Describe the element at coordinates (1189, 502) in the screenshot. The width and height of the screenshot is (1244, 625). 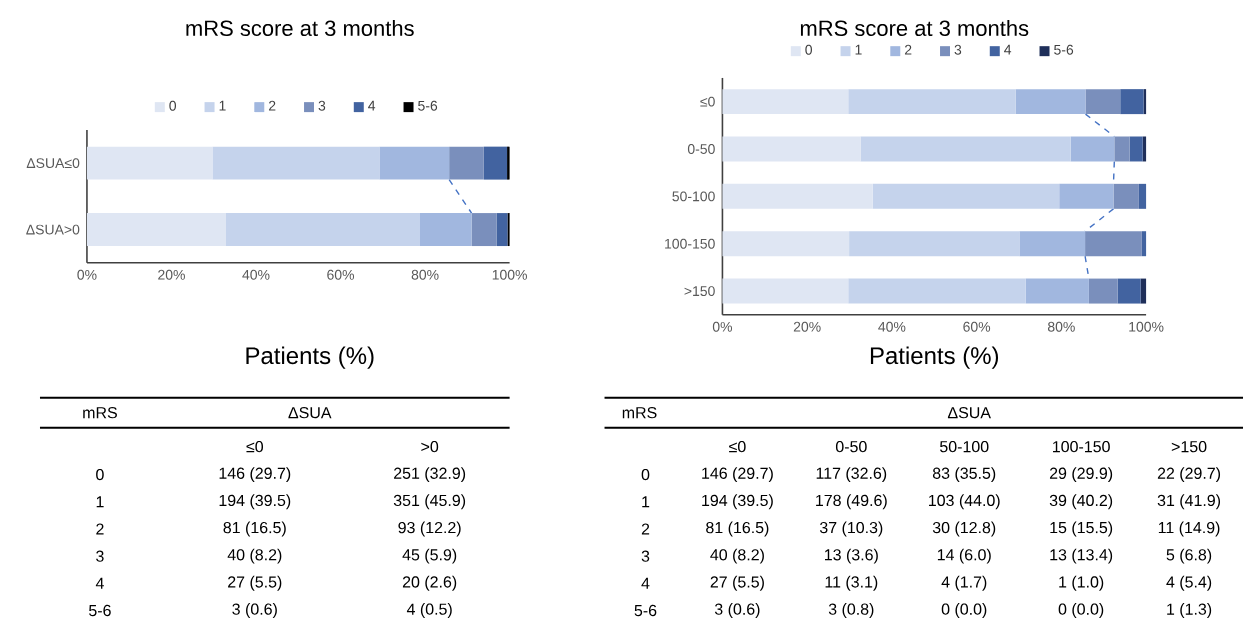
I see `text: 31 (41.9)` at that location.